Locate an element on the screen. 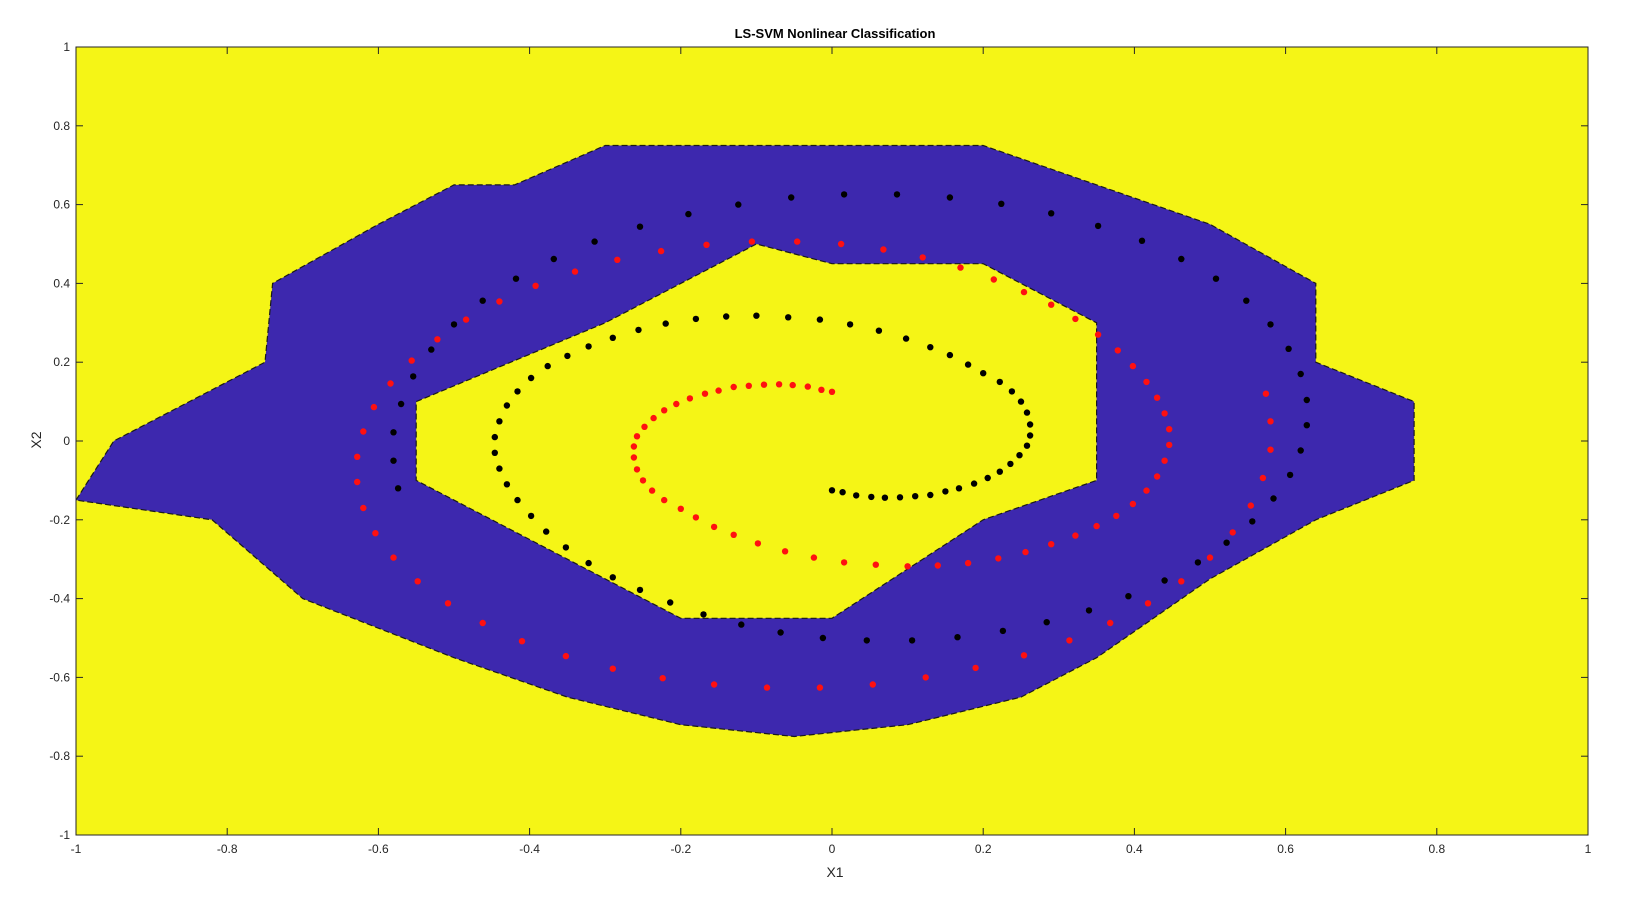  x-tick-label-9: 0.8 is located at coordinates (1436, 849).